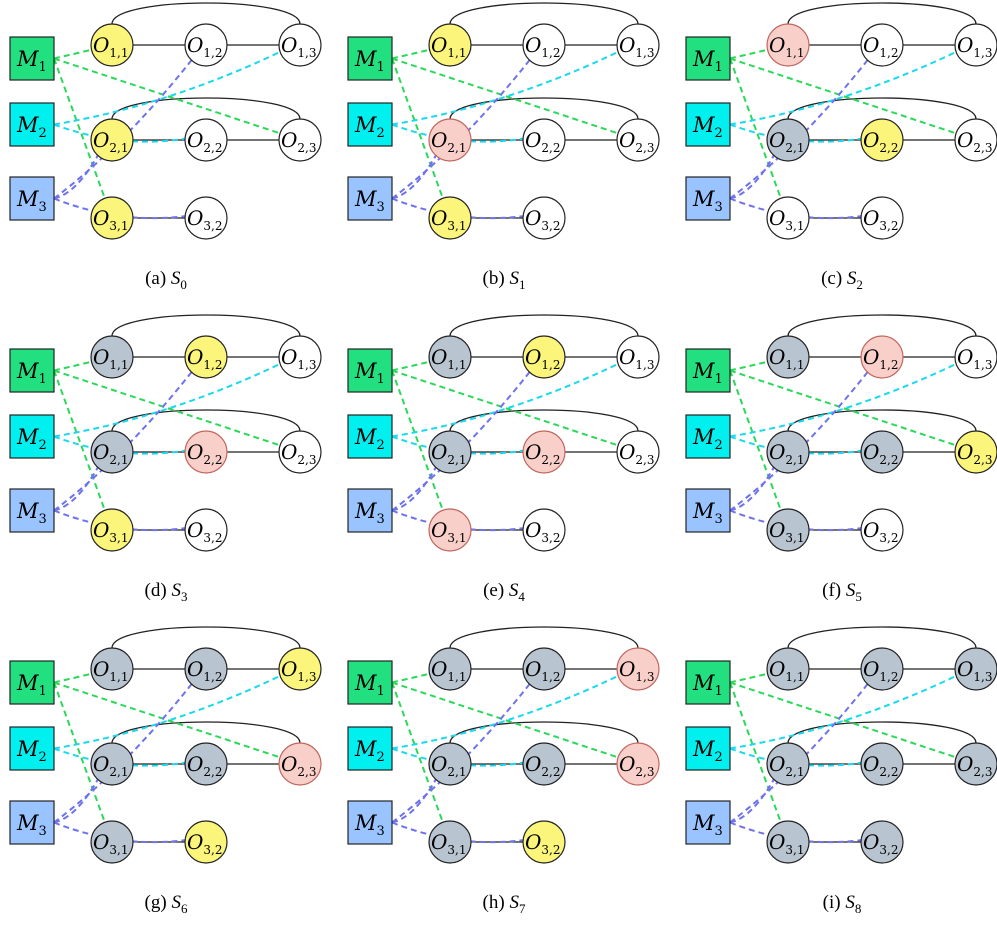 Image resolution: width=997 pixels, height=936 pixels. Describe the element at coordinates (858, 596) in the screenshot. I see `caption-state-index: 5` at that location.